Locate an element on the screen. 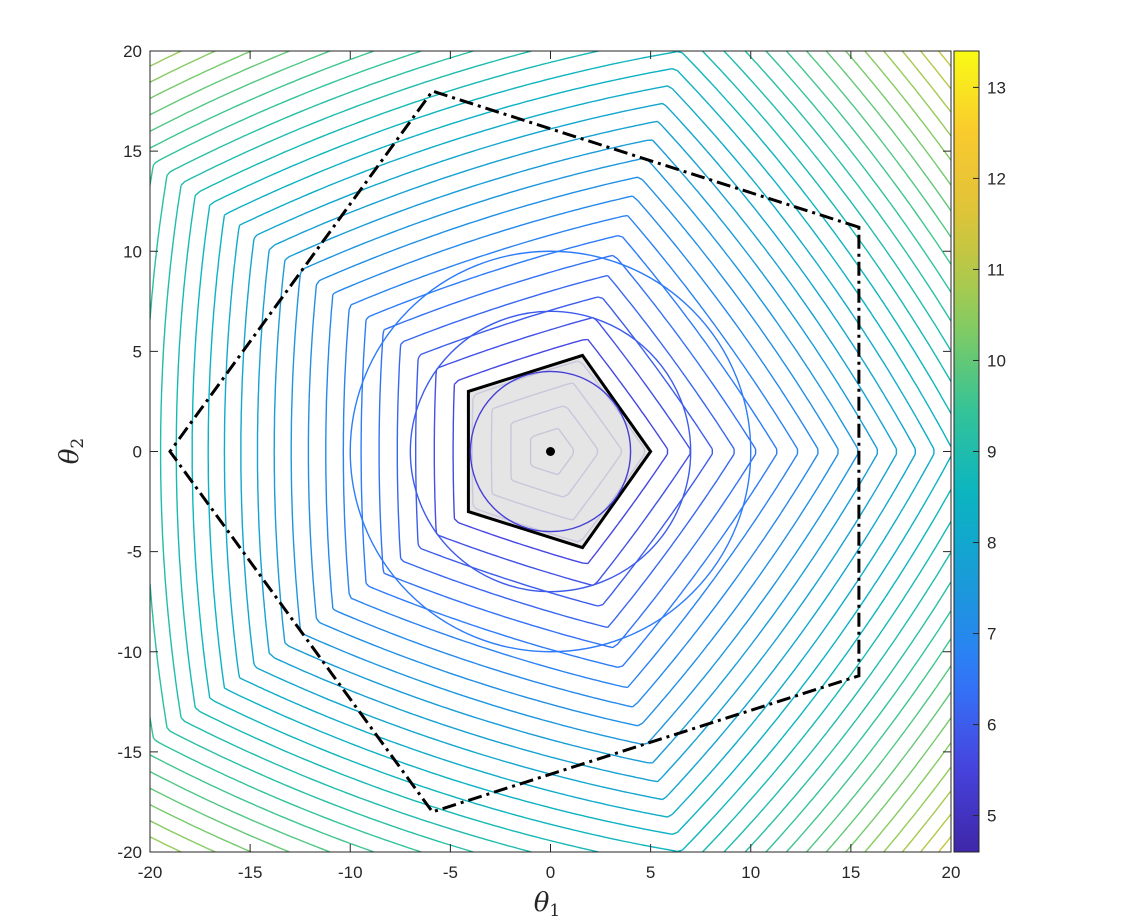 This screenshot has height=919, width=1142. x-tick-label: 20 is located at coordinates (951, 872).